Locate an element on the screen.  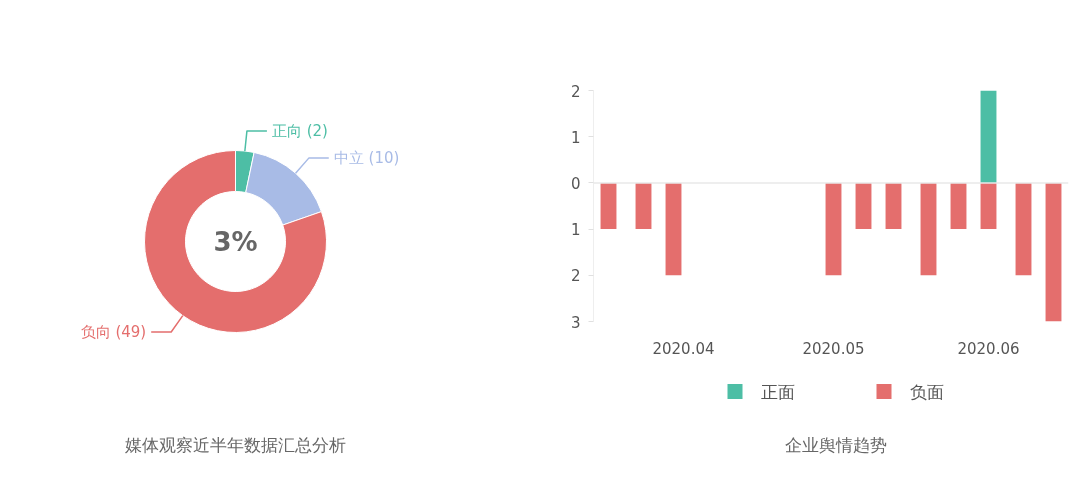
slice-label: 负向 (49) is located at coordinates (113, 331).